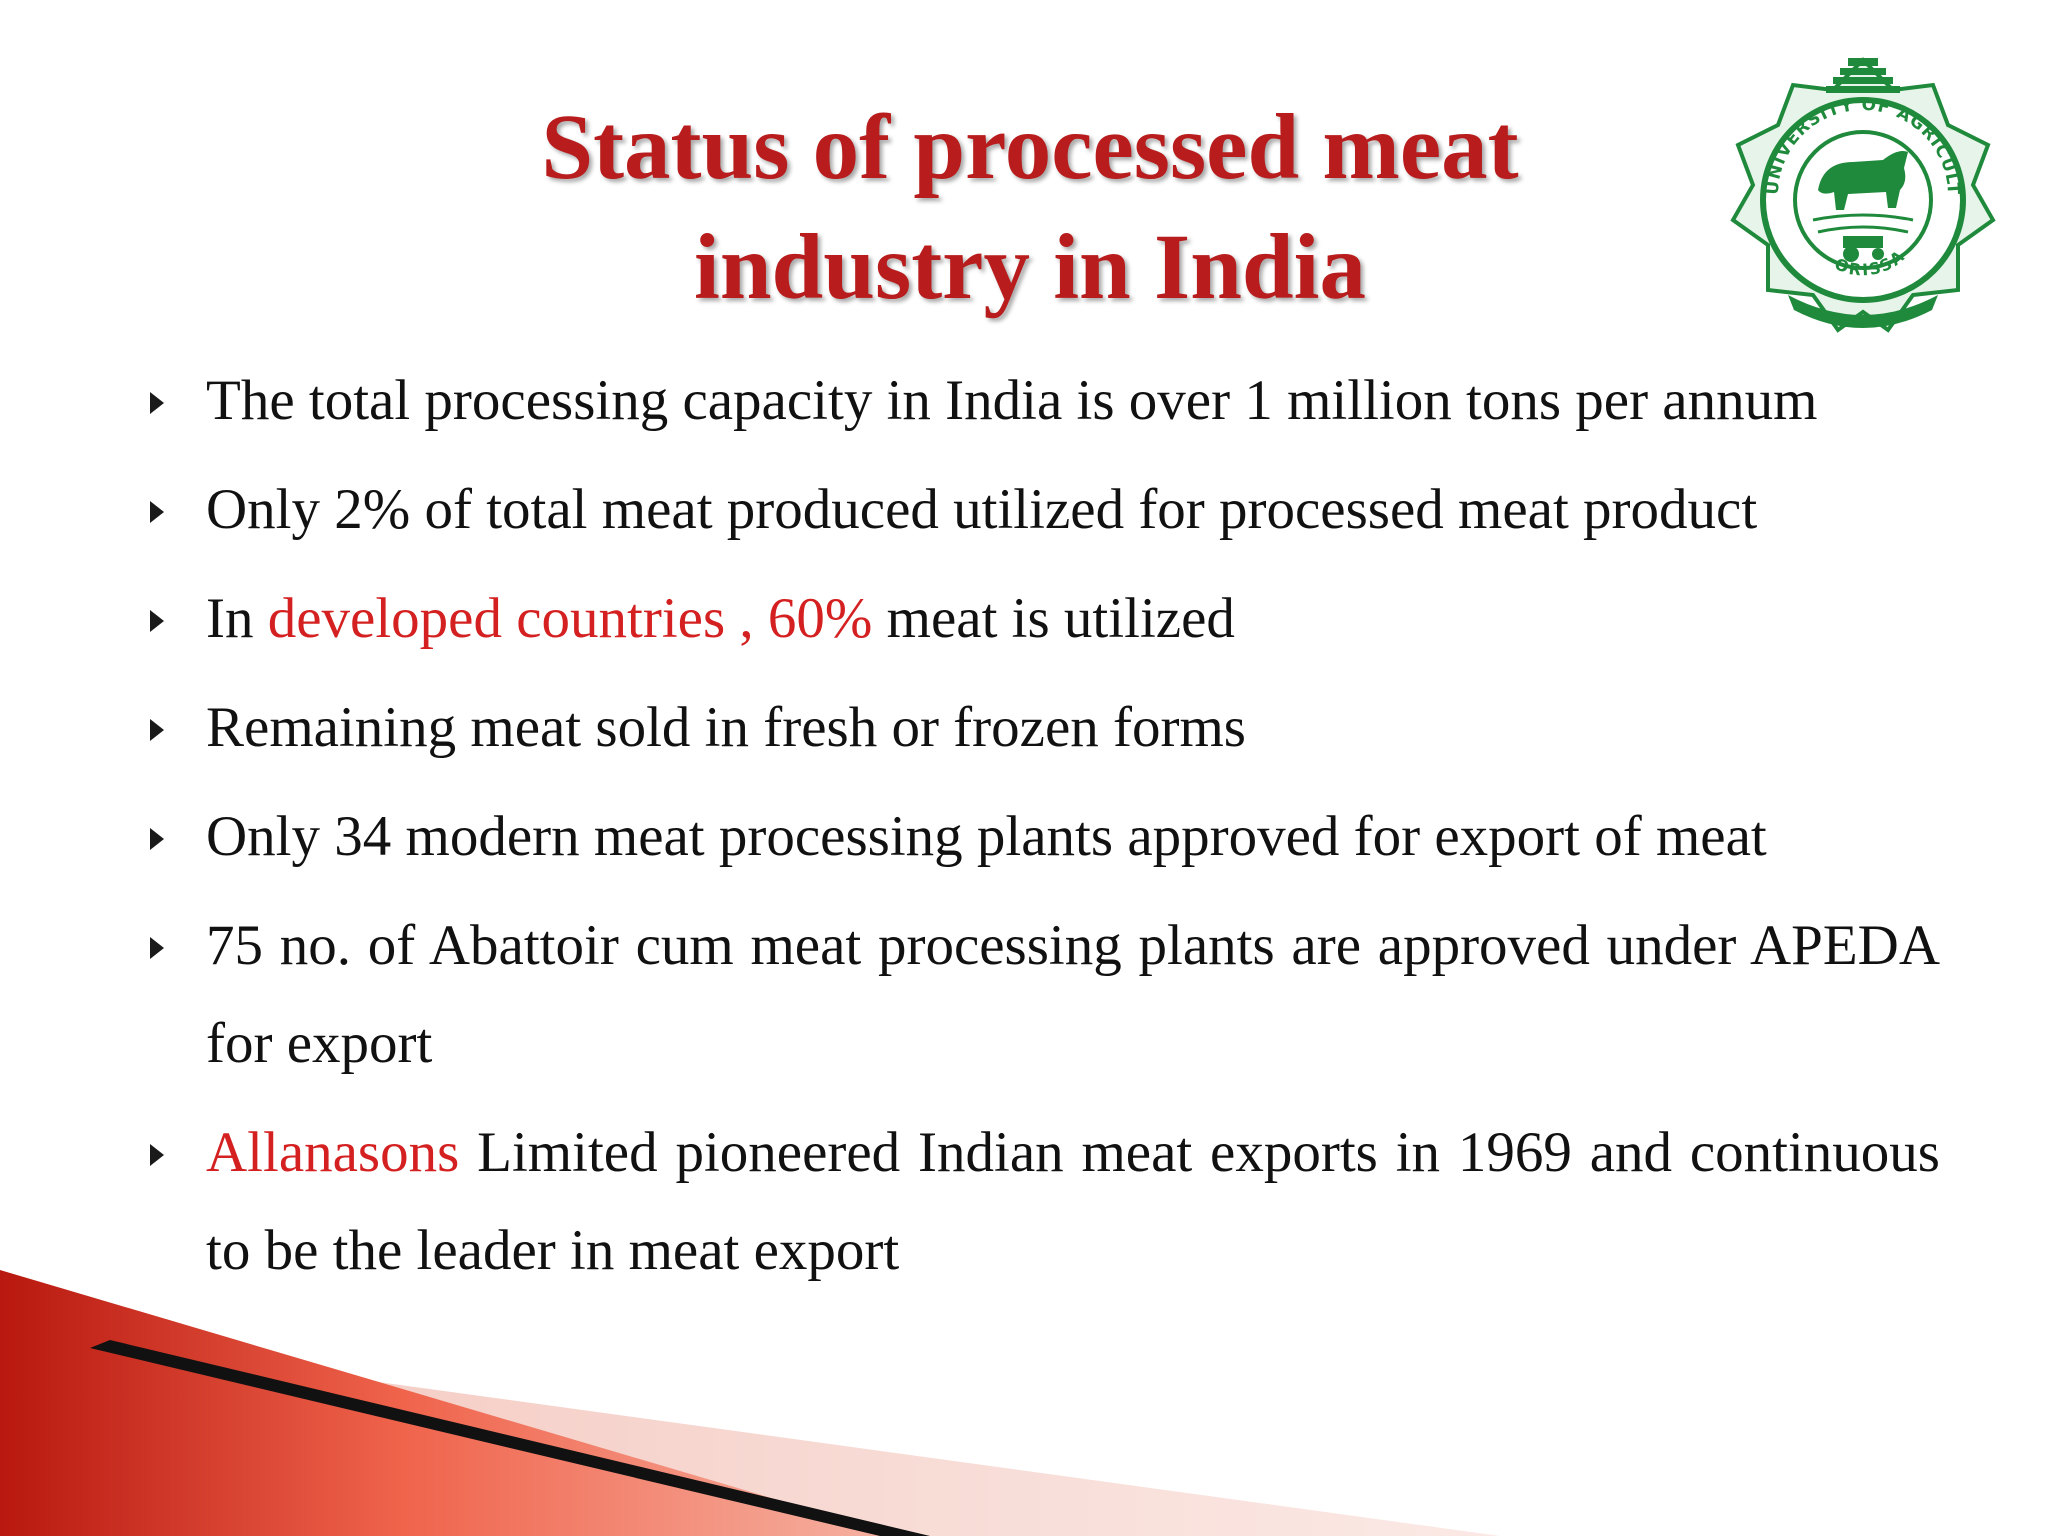 The image size is (2048, 1536). I want to click on slide-title-line-2: industry in India, so click(1030, 267).